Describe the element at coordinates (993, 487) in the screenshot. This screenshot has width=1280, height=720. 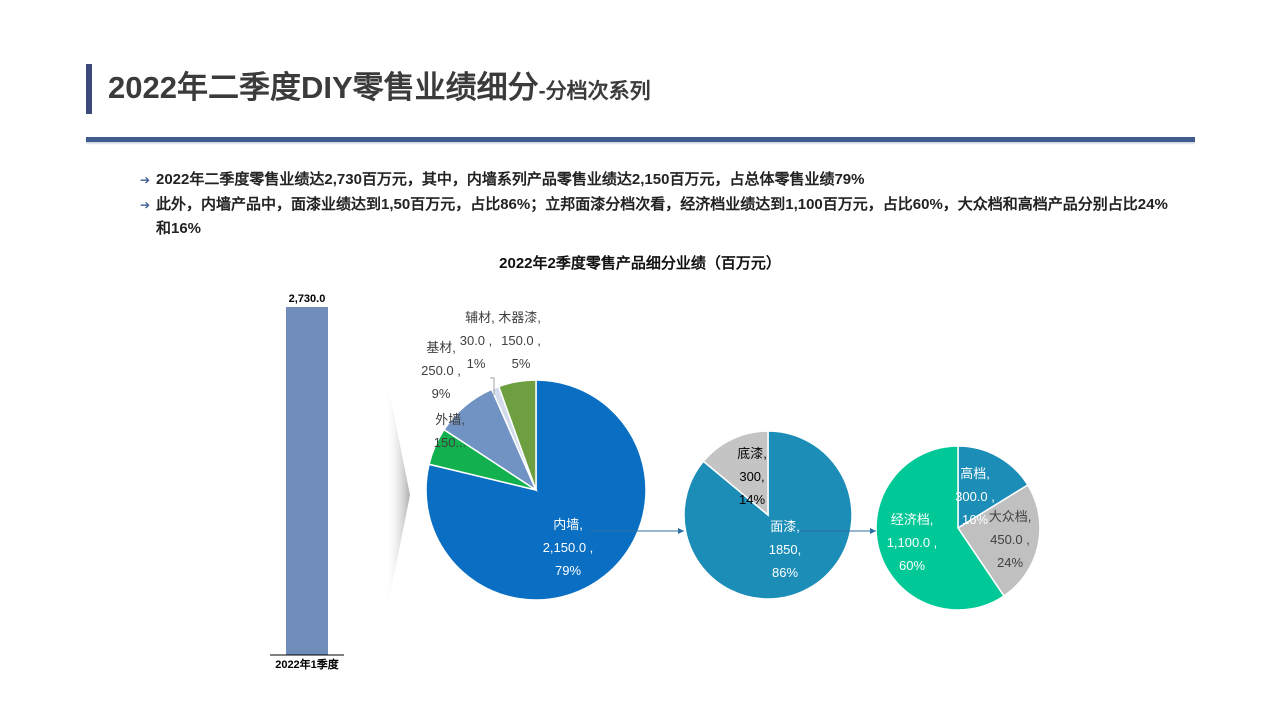
I see `pie3-slice-premium` at that location.